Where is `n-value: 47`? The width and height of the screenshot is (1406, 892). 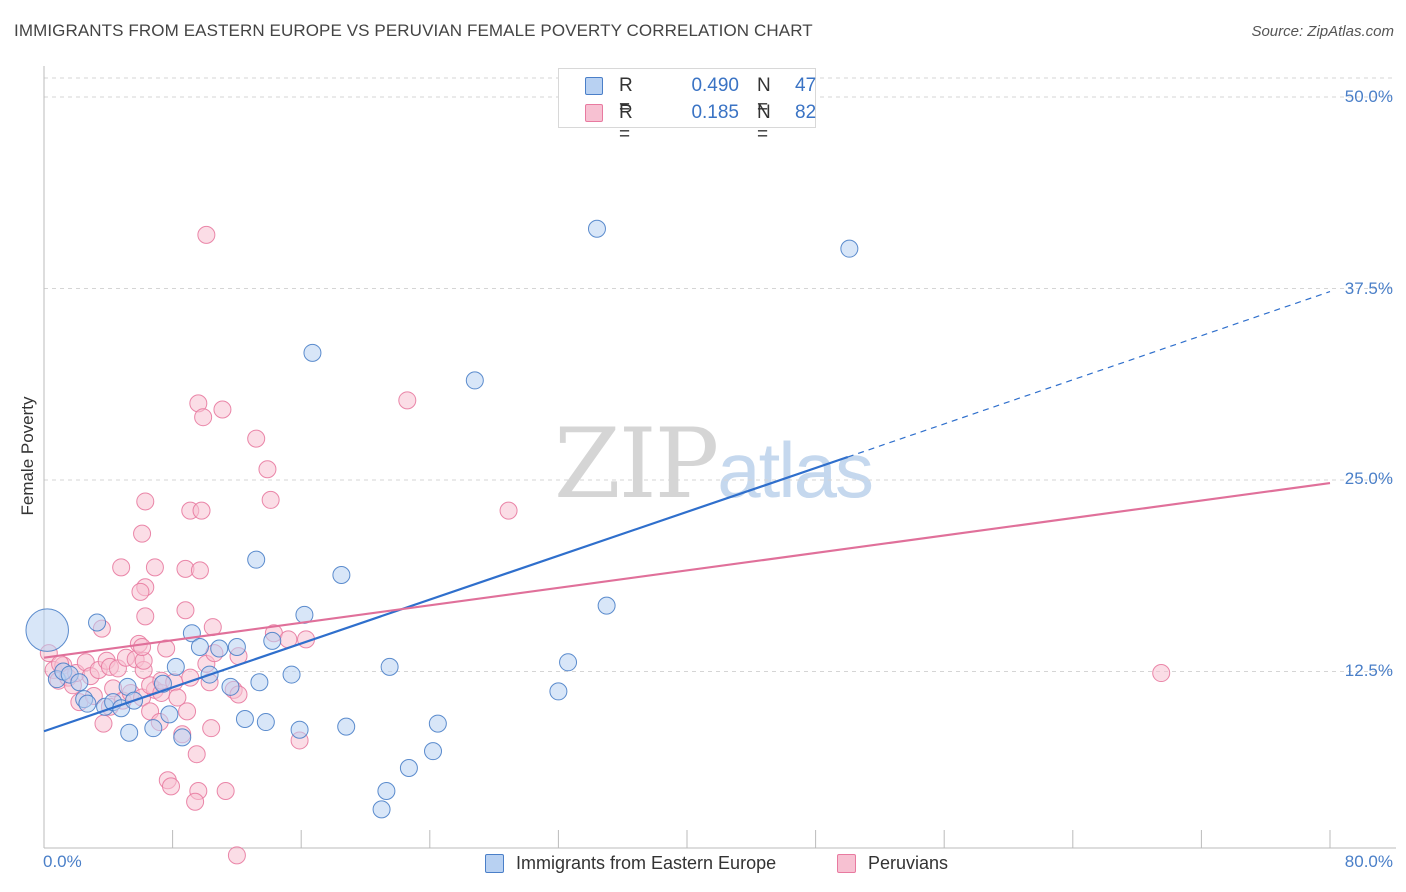 n-value: 47 is located at coordinates (806, 85).